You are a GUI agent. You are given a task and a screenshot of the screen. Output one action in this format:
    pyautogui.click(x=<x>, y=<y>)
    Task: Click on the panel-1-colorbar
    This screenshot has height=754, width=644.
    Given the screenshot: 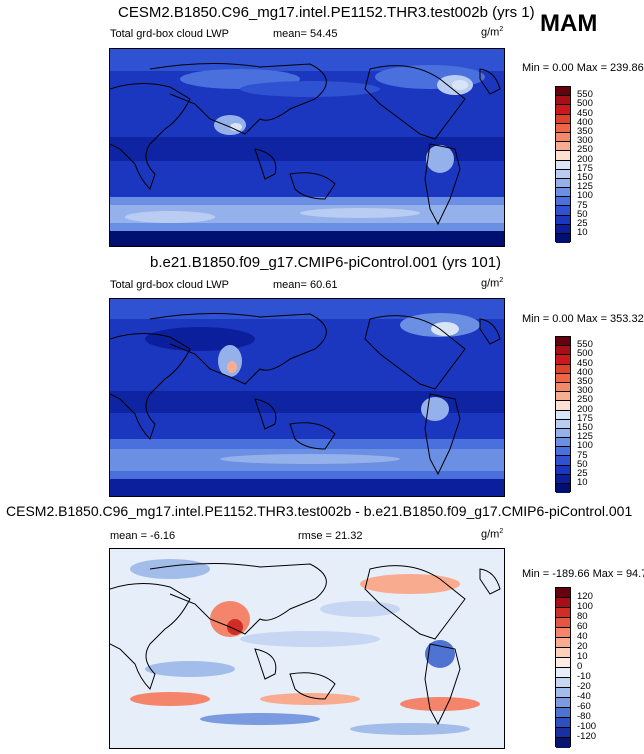 What is the action you would take?
    pyautogui.click(x=563, y=165)
    